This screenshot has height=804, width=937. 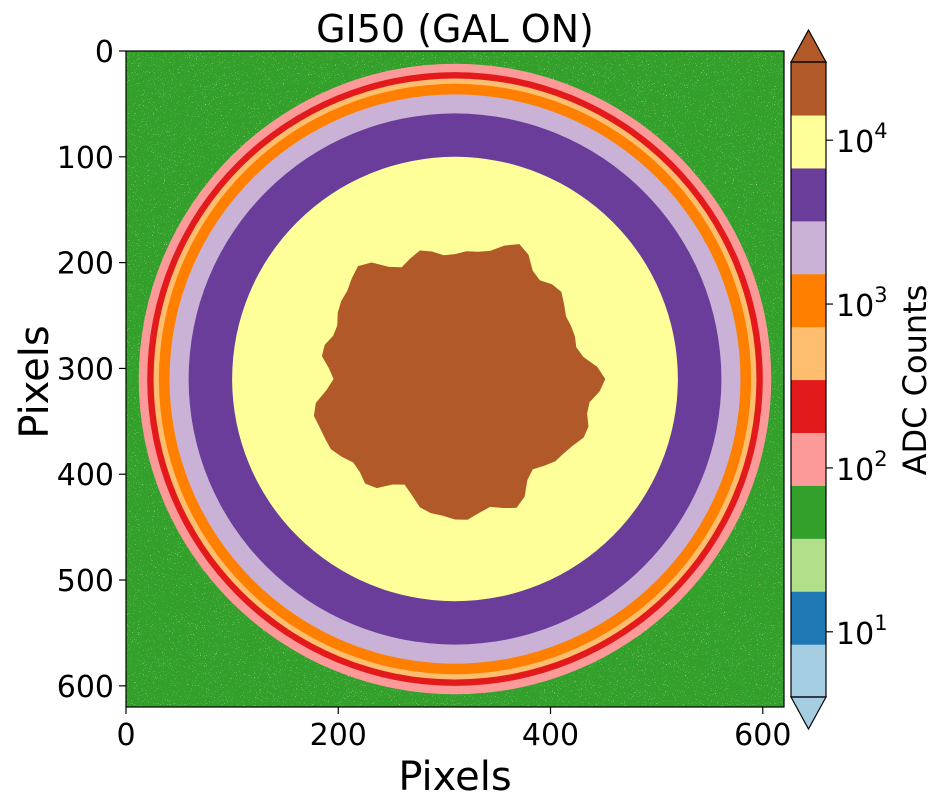 I want to click on x-axis: 0 200 400 600, so click(x=453, y=730).